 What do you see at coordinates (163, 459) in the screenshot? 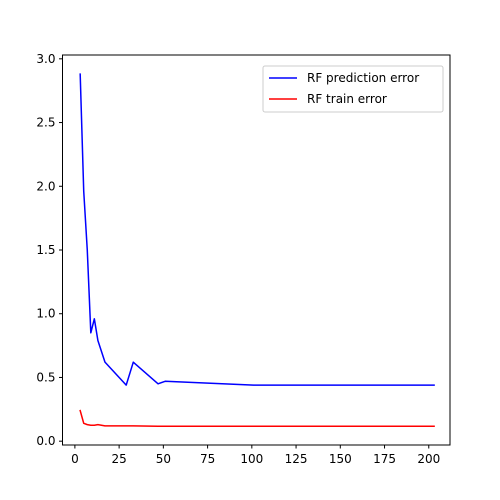
I see `x-tick-label: 50` at bounding box center [163, 459].